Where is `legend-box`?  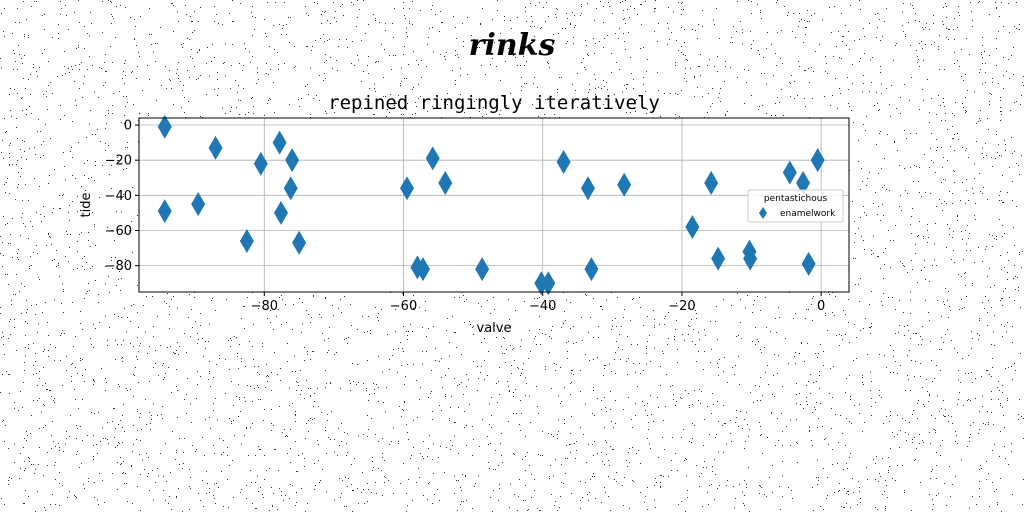 legend-box is located at coordinates (795, 206).